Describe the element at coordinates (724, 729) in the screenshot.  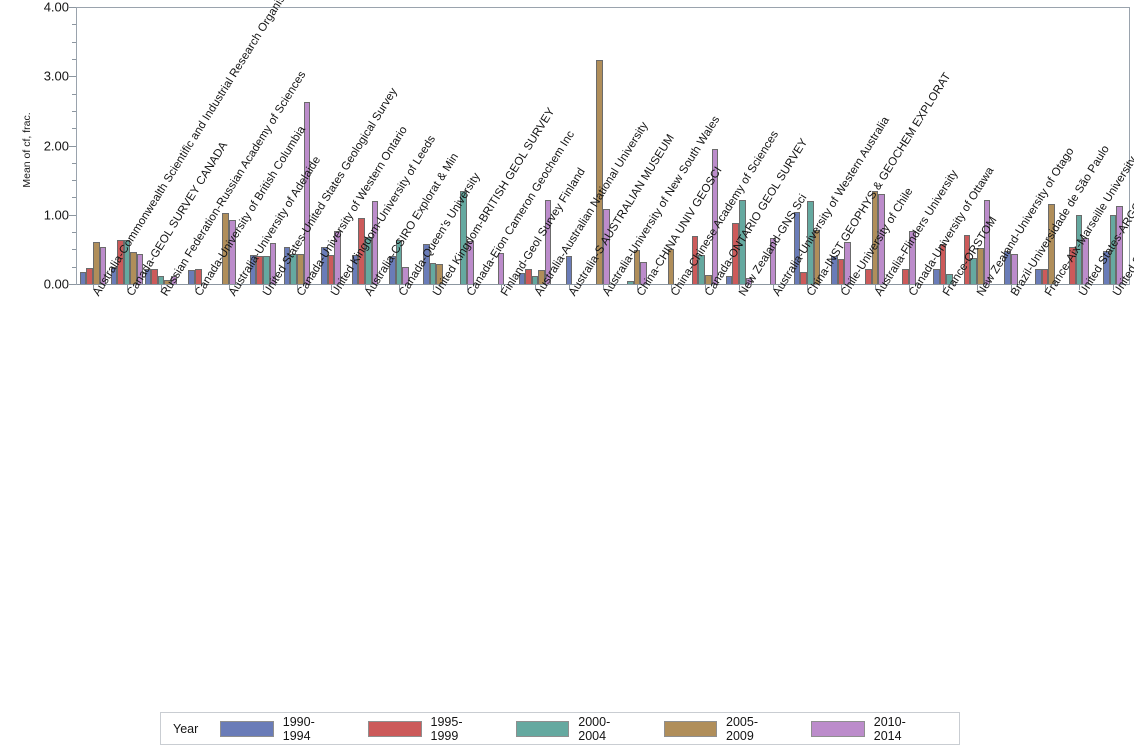
I see `legend-item: 2005-2009` at that location.